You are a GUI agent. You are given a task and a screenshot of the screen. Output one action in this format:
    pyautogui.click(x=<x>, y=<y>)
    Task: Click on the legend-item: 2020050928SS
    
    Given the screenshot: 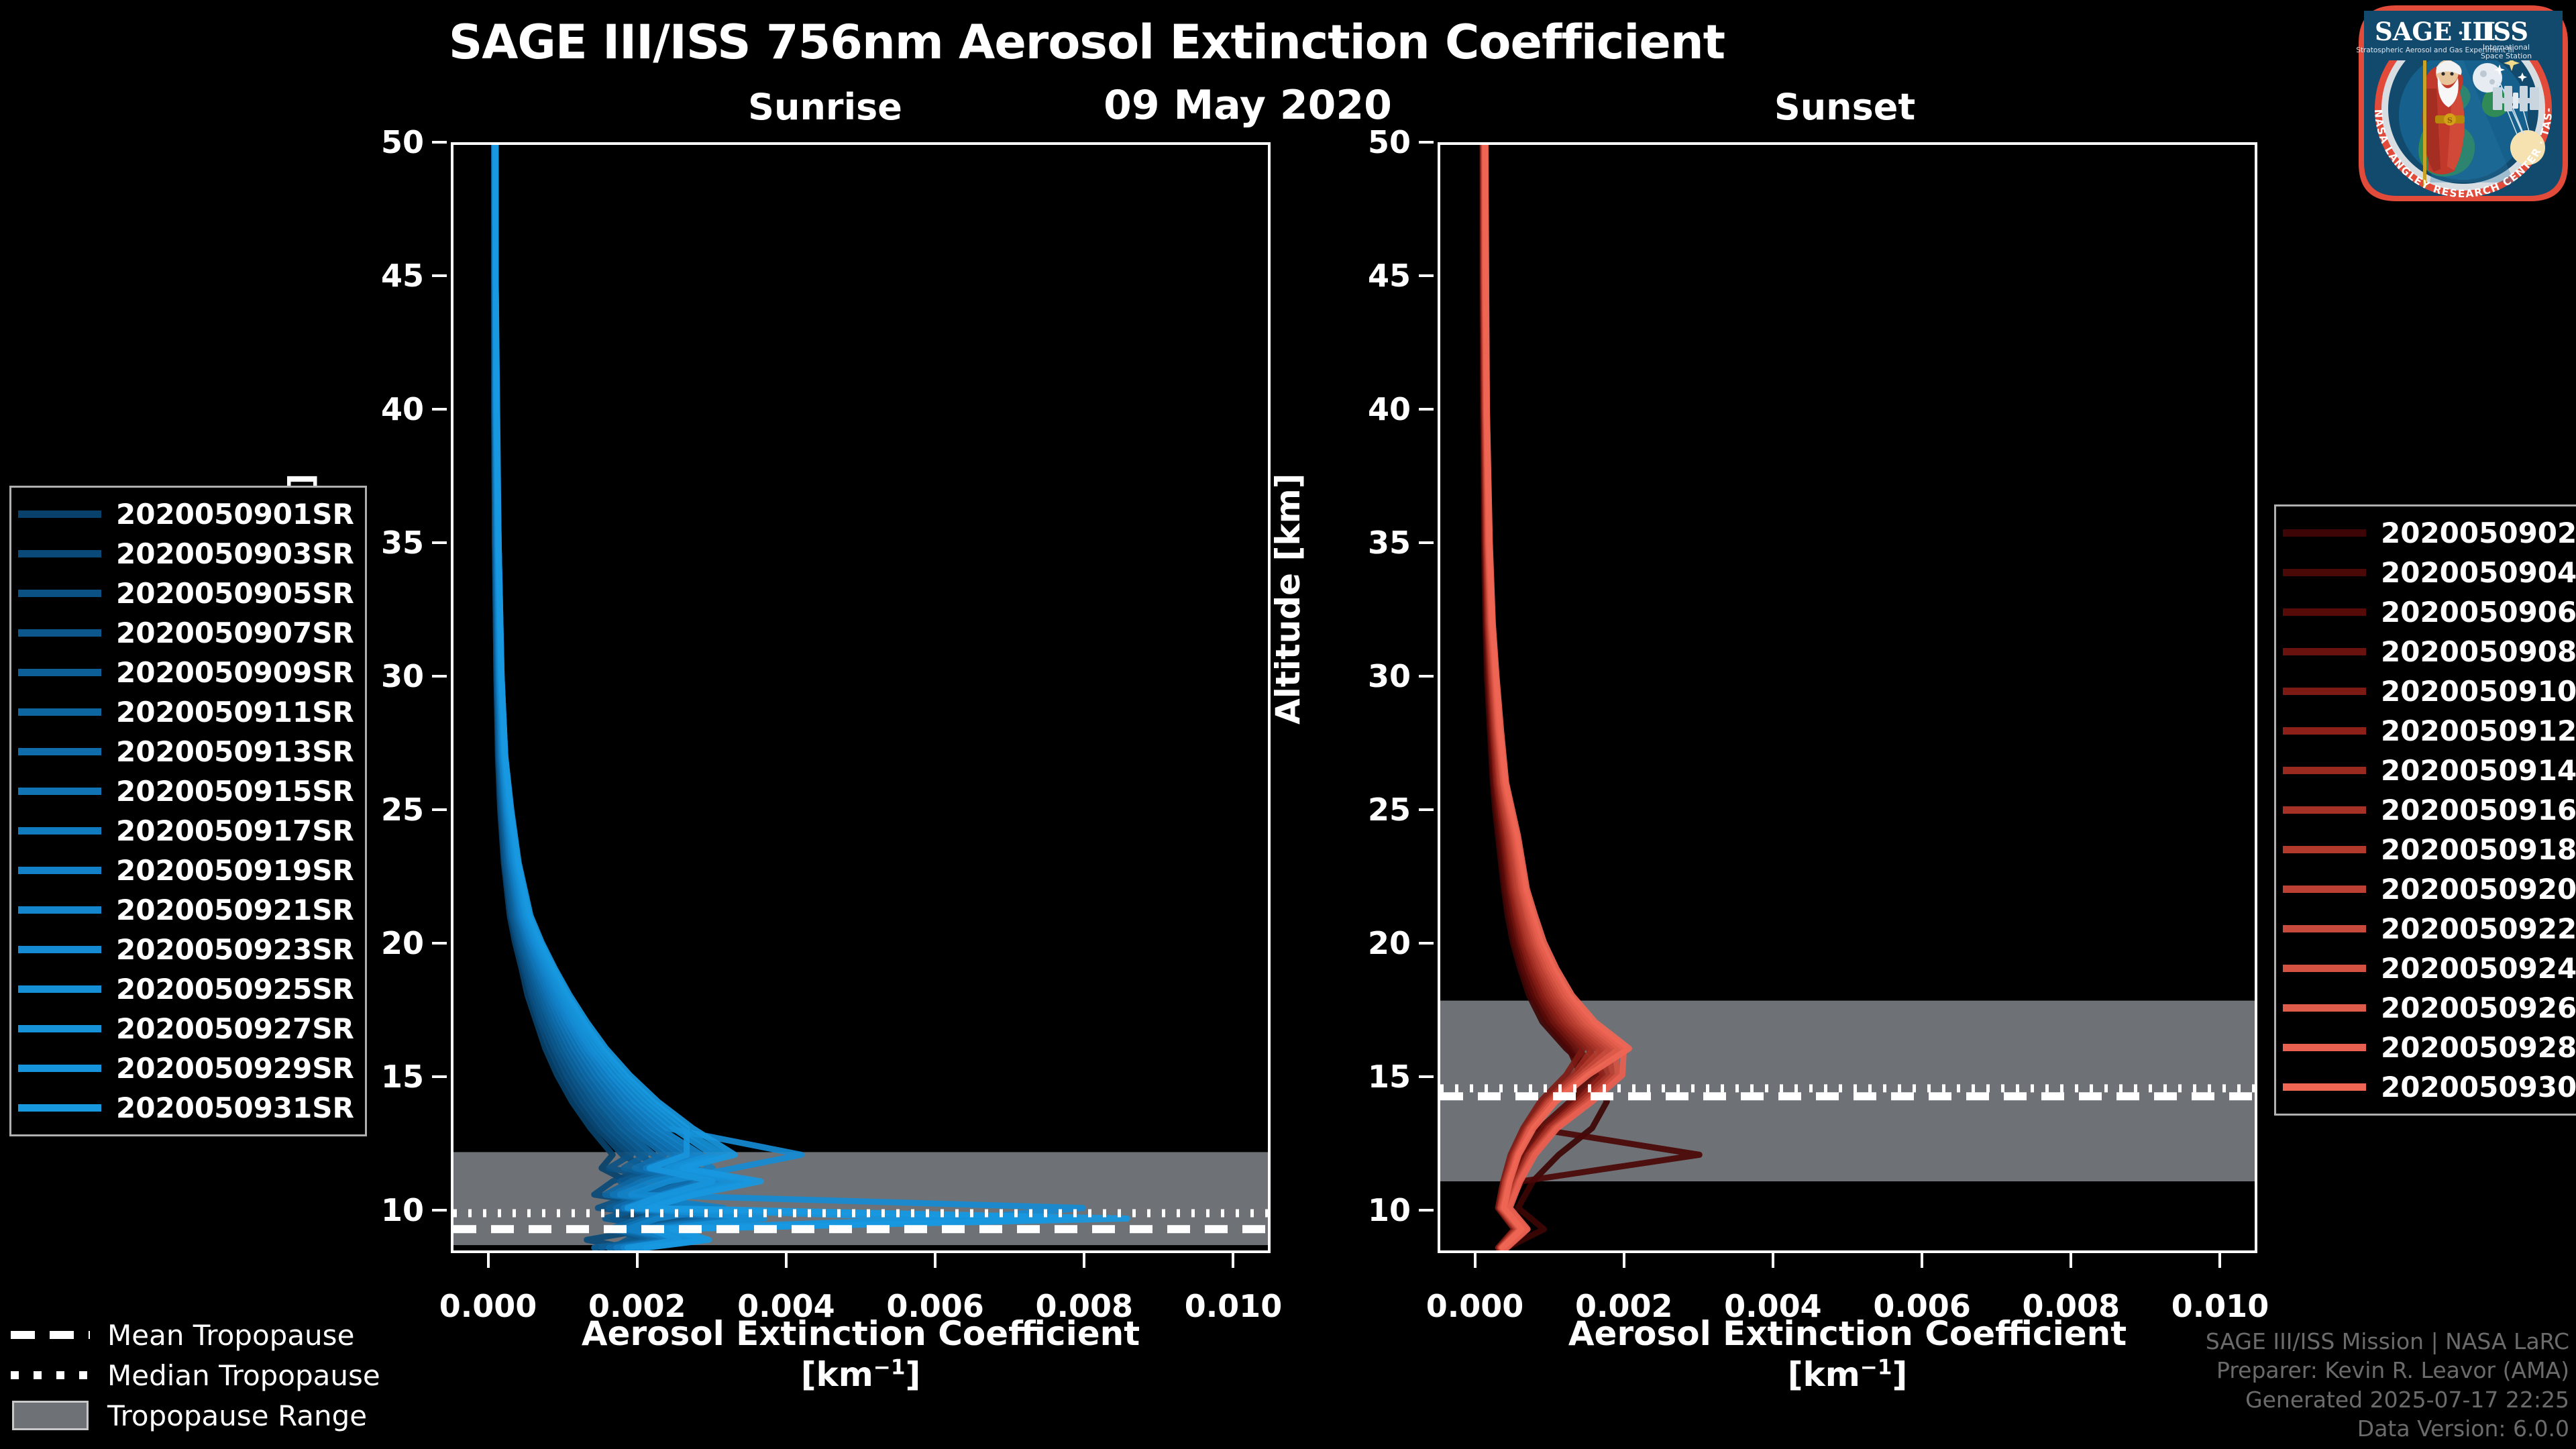 What is the action you would take?
    pyautogui.click(x=2429, y=1047)
    